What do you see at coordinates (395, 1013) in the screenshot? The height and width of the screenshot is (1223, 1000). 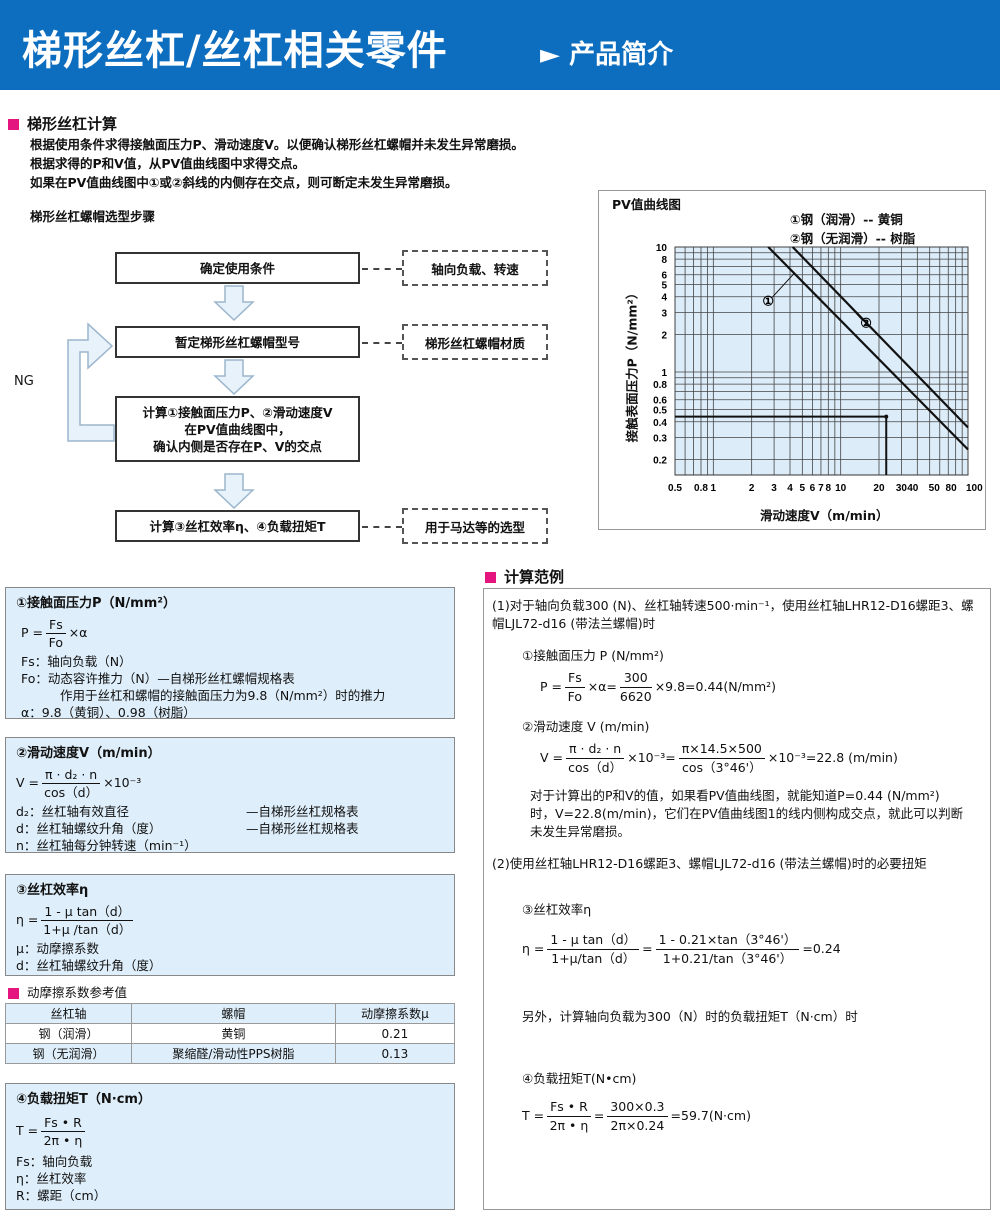 I see `column-header: 动摩擦系数μ` at bounding box center [395, 1013].